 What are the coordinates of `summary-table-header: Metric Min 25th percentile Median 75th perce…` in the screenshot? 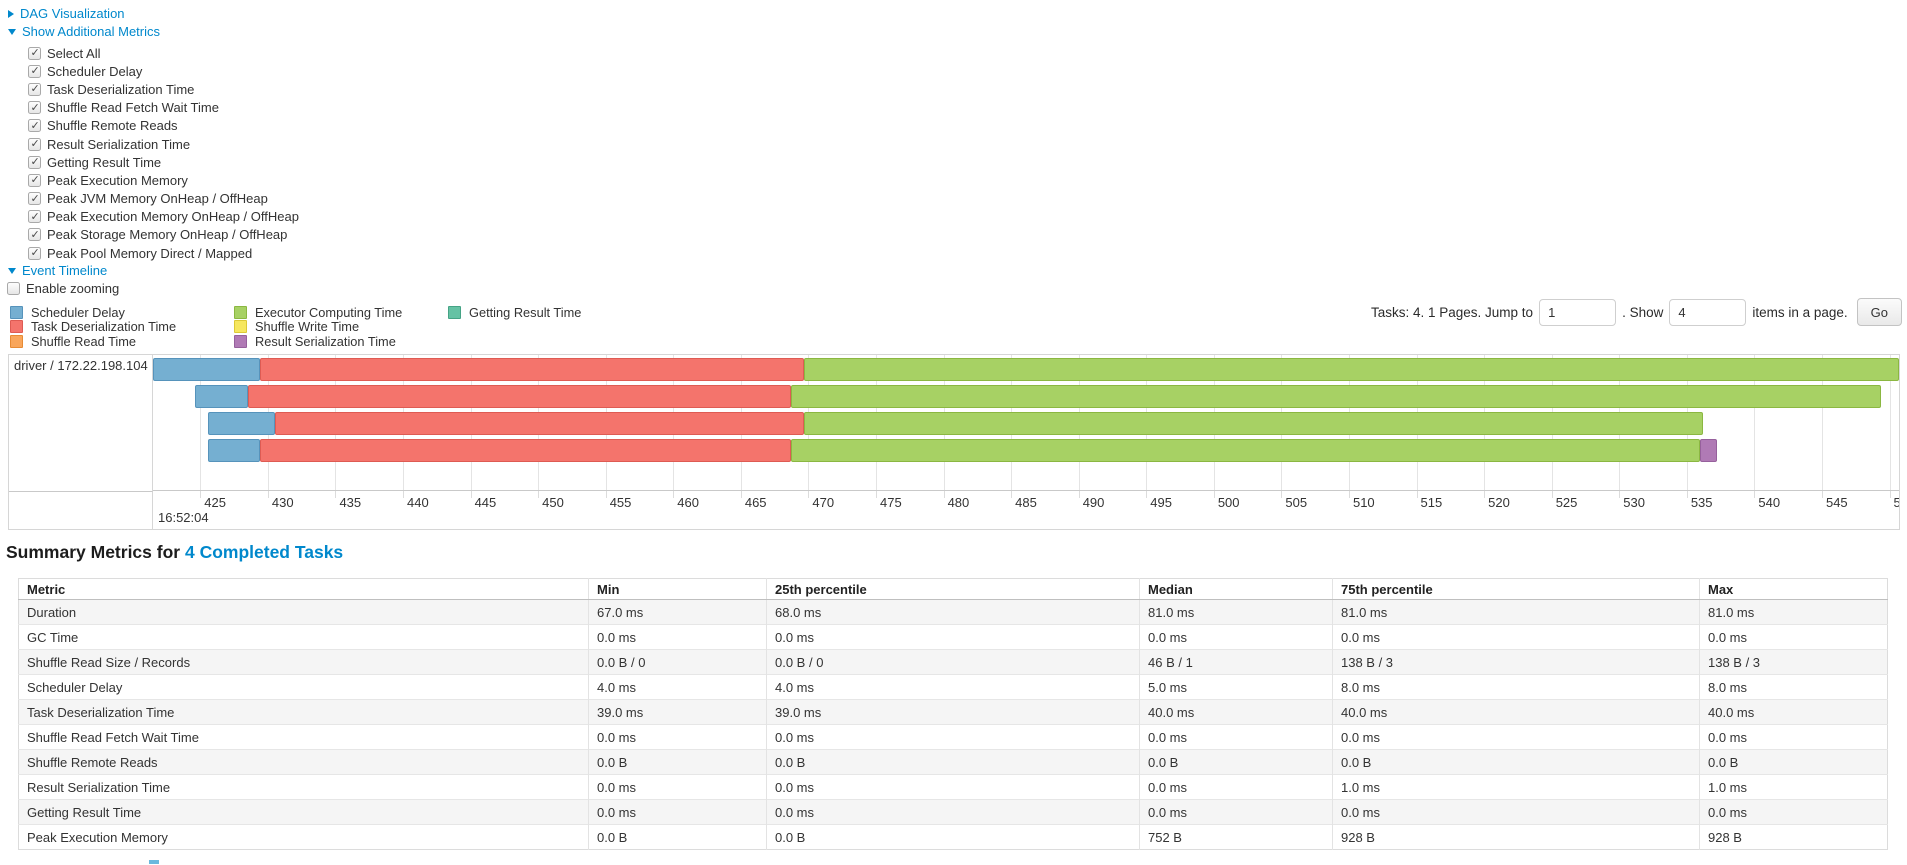 It's located at (953, 589).